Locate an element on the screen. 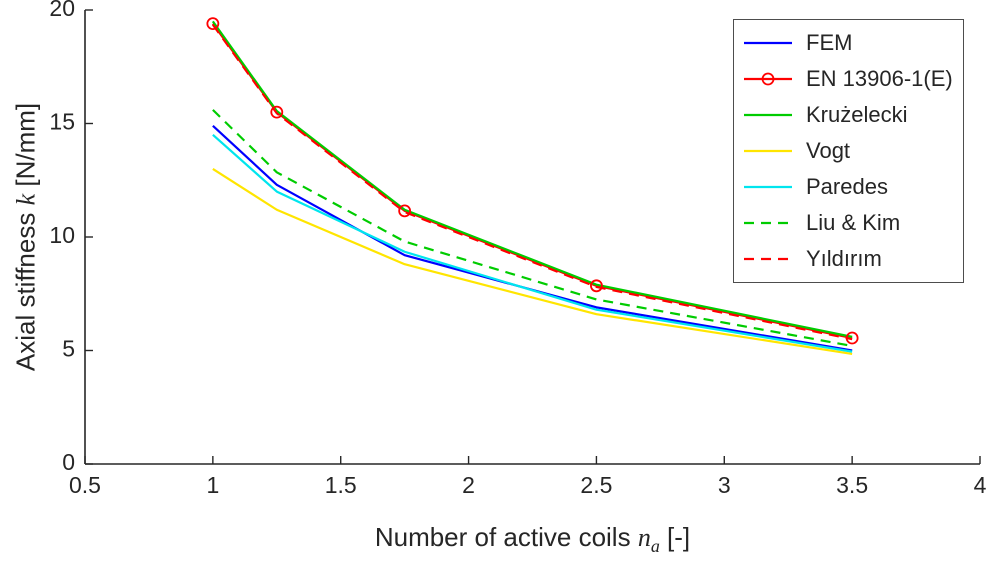  y-axis-label-units: [N/mm] is located at coordinates (25, 148).